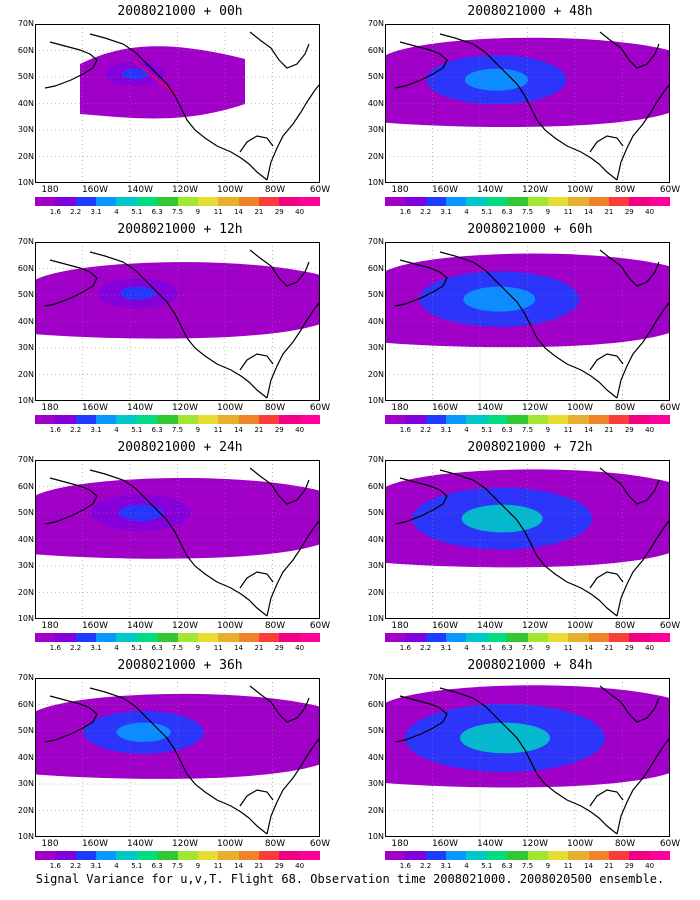  Describe the element at coordinates (177, 300) in the screenshot. I see `variance-outer-region` at that location.